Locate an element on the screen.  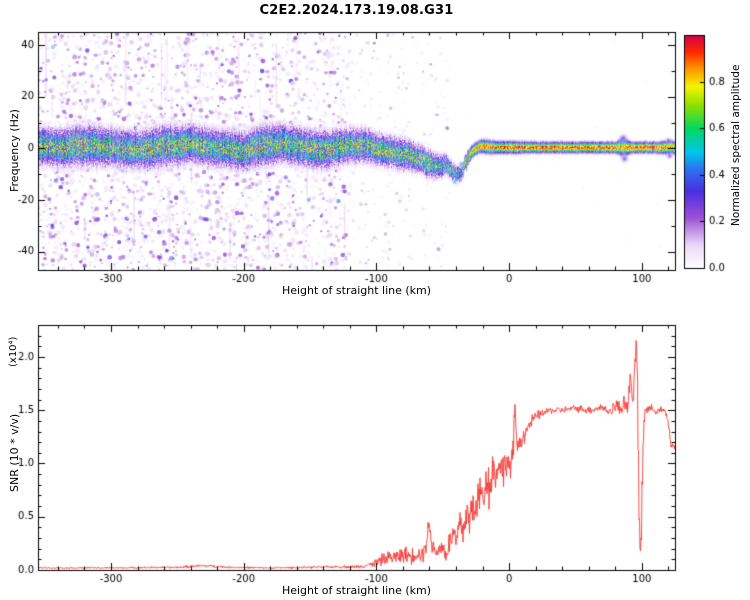
snr-x-axis-label: Height of straight line (km) is located at coordinates (356, 590).